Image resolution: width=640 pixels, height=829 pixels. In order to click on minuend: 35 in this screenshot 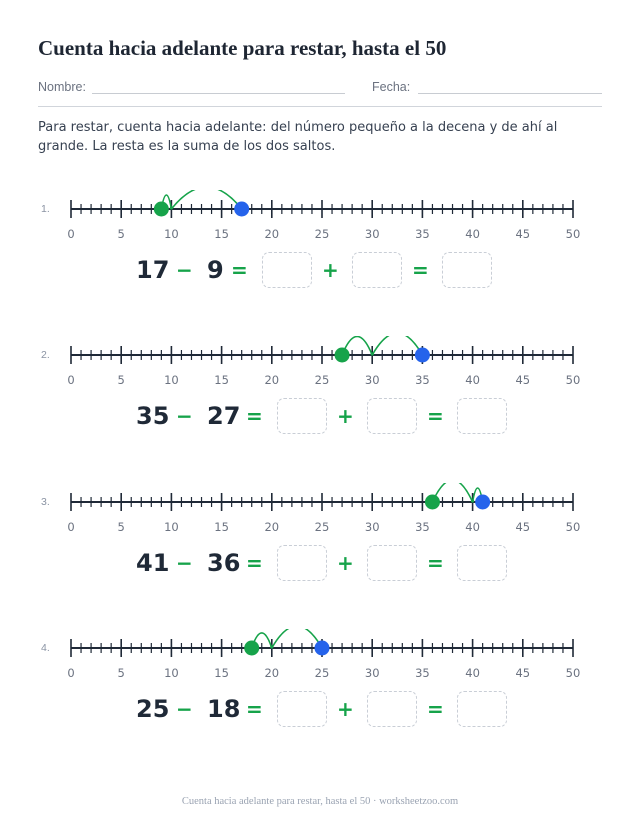, I will do `click(153, 416)`.